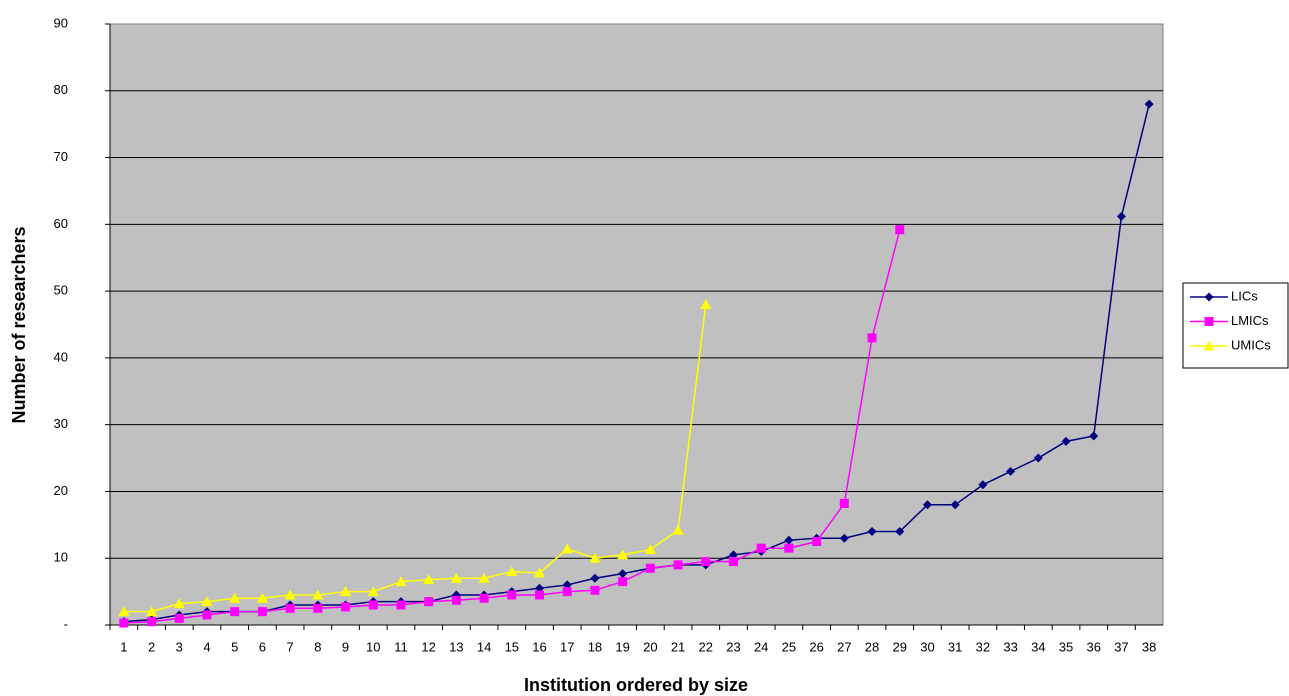 The height and width of the screenshot is (696, 1289). Describe the element at coordinates (19, 324) in the screenshot. I see `y-axis-title: Number of researchers` at that location.